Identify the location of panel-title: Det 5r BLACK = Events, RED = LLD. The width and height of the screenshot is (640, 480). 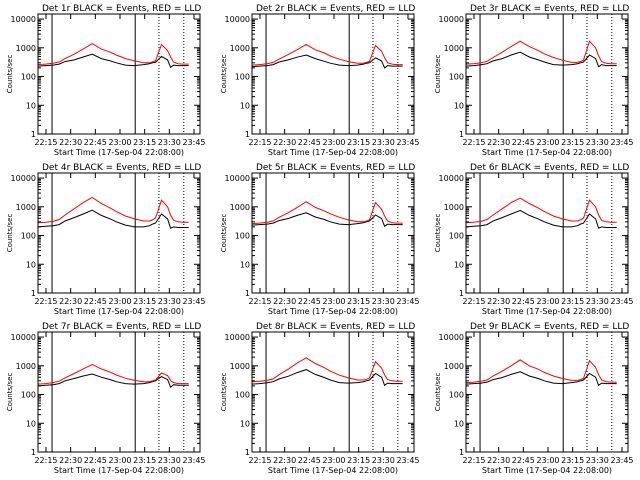
(335, 168).